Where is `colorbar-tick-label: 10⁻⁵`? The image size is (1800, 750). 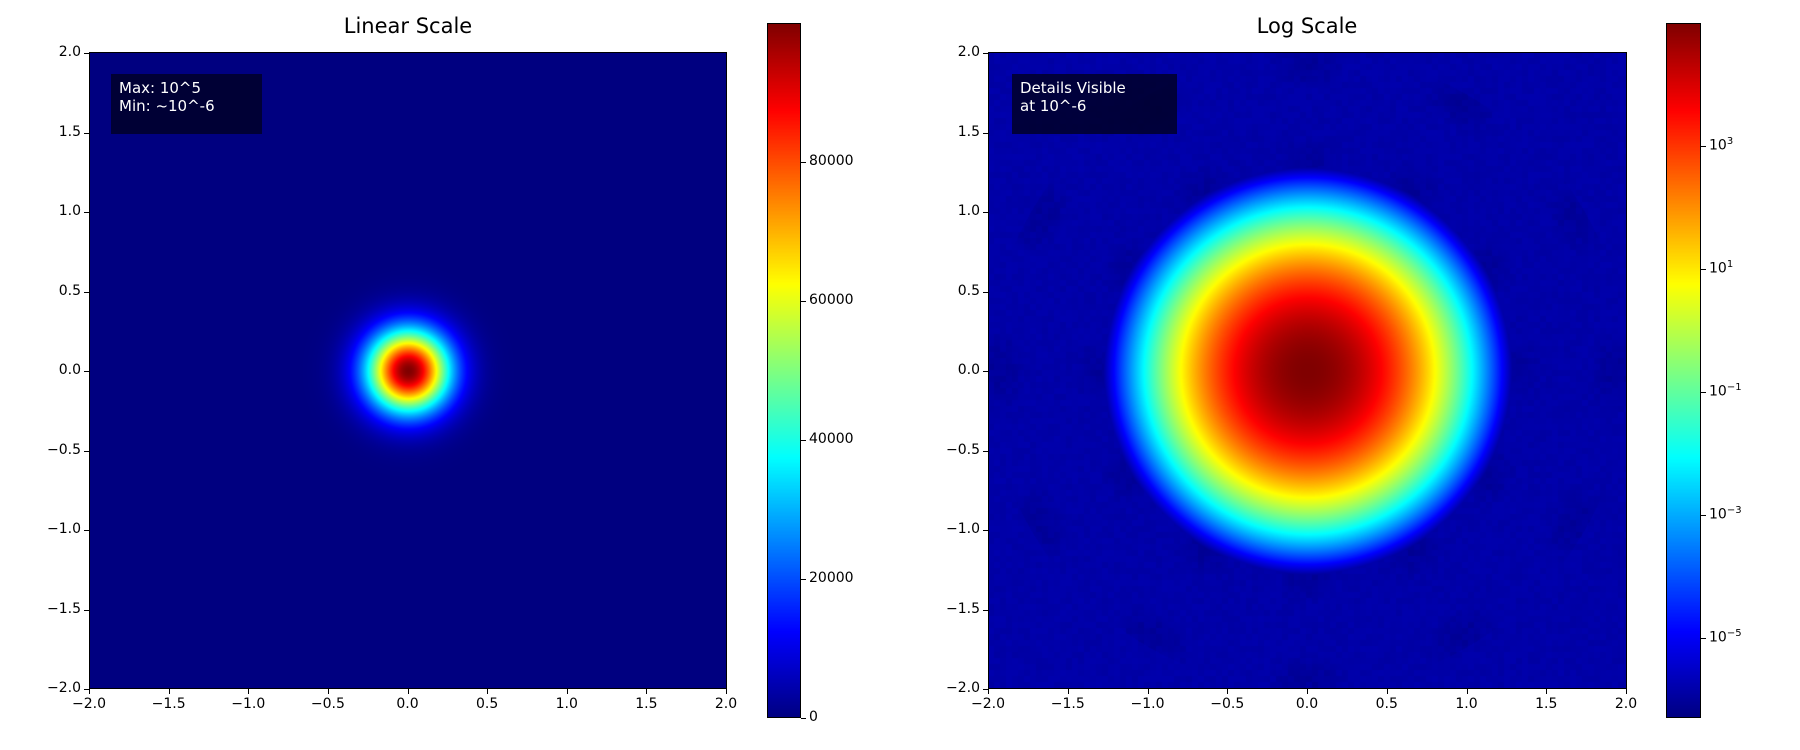 colorbar-tick-label: 10⁻⁵ is located at coordinates (1725, 637).